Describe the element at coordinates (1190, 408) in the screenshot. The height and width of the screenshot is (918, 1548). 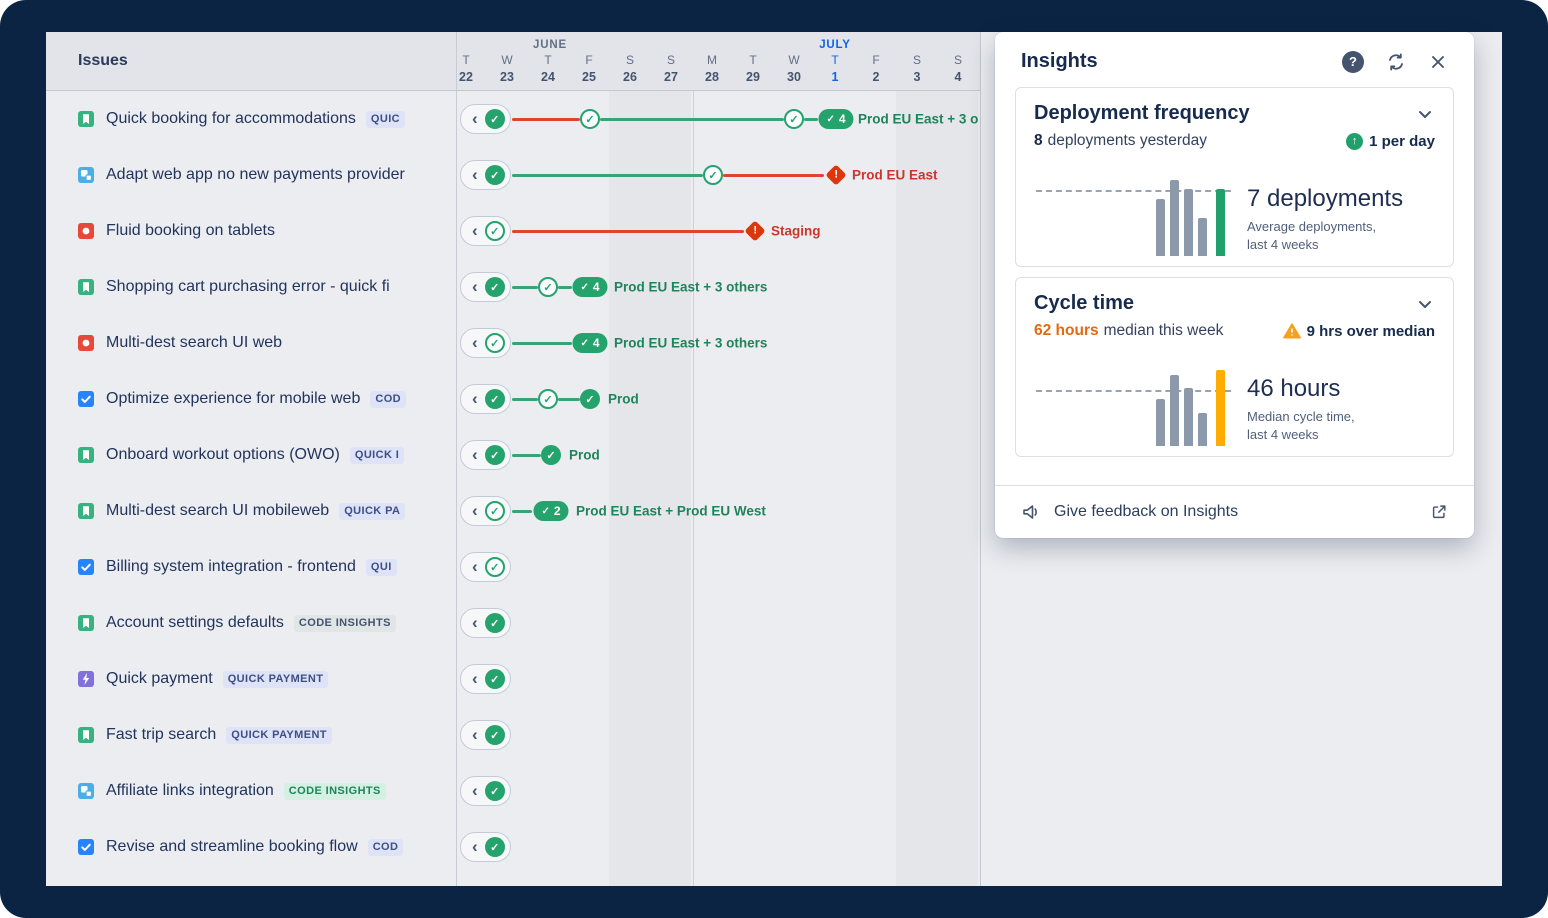
I see `mini-bar-chart` at that location.